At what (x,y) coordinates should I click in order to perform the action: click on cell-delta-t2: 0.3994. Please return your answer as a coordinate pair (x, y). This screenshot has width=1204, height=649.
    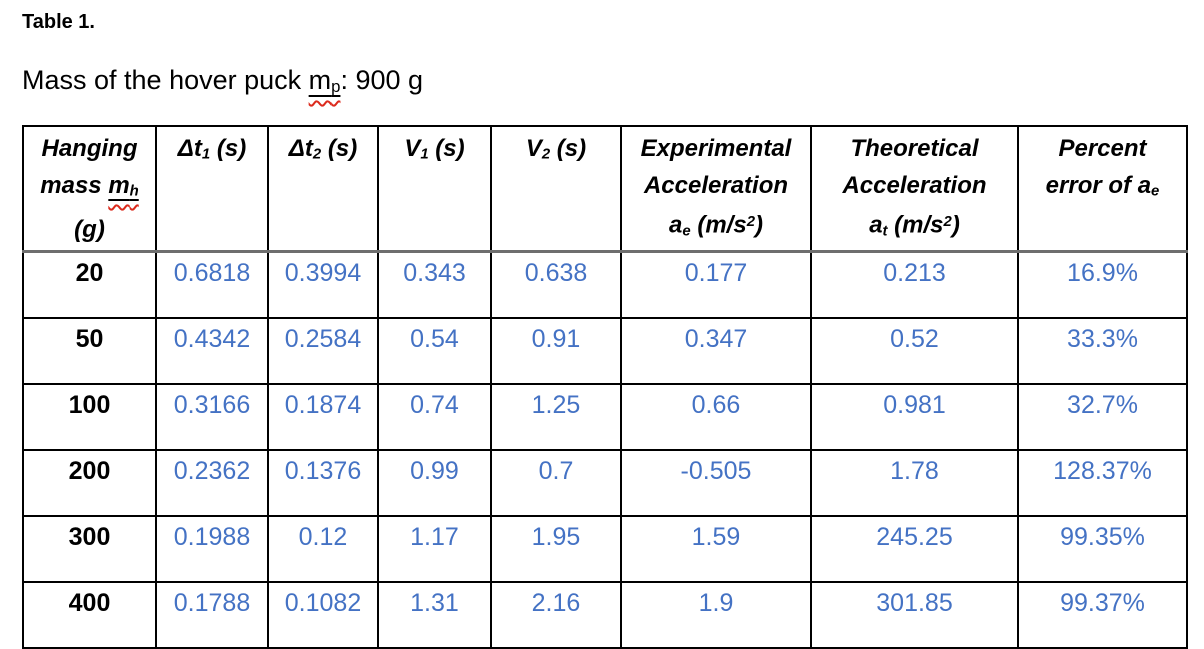
    Looking at the image, I should click on (323, 285).